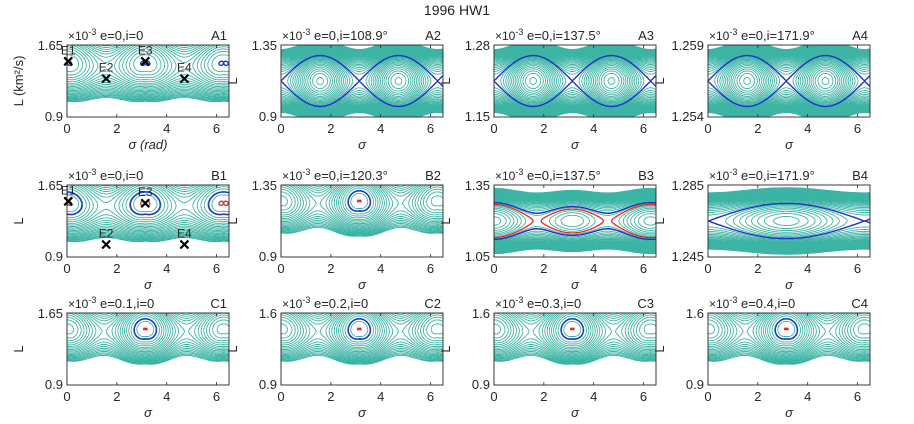  Describe the element at coordinates (646, 175) in the screenshot. I see `panel-id: B3` at that location.